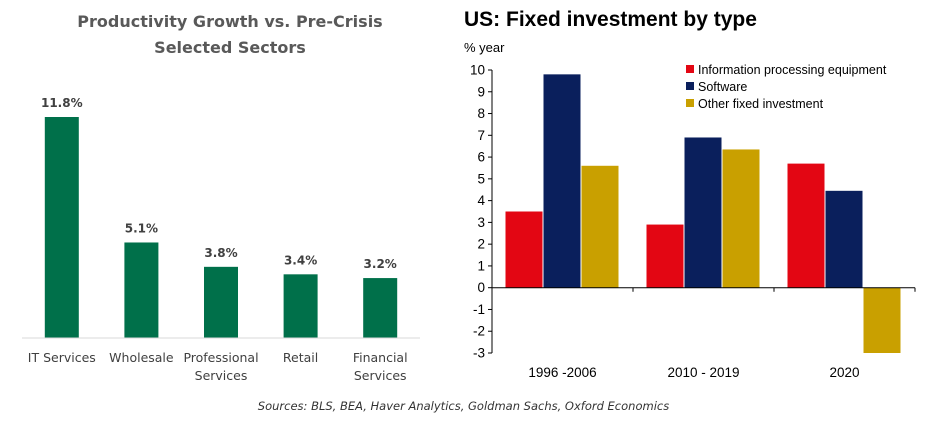 This screenshot has width=927, height=426. Describe the element at coordinates (844, 372) in the screenshot. I see `category-label: 2020` at that location.